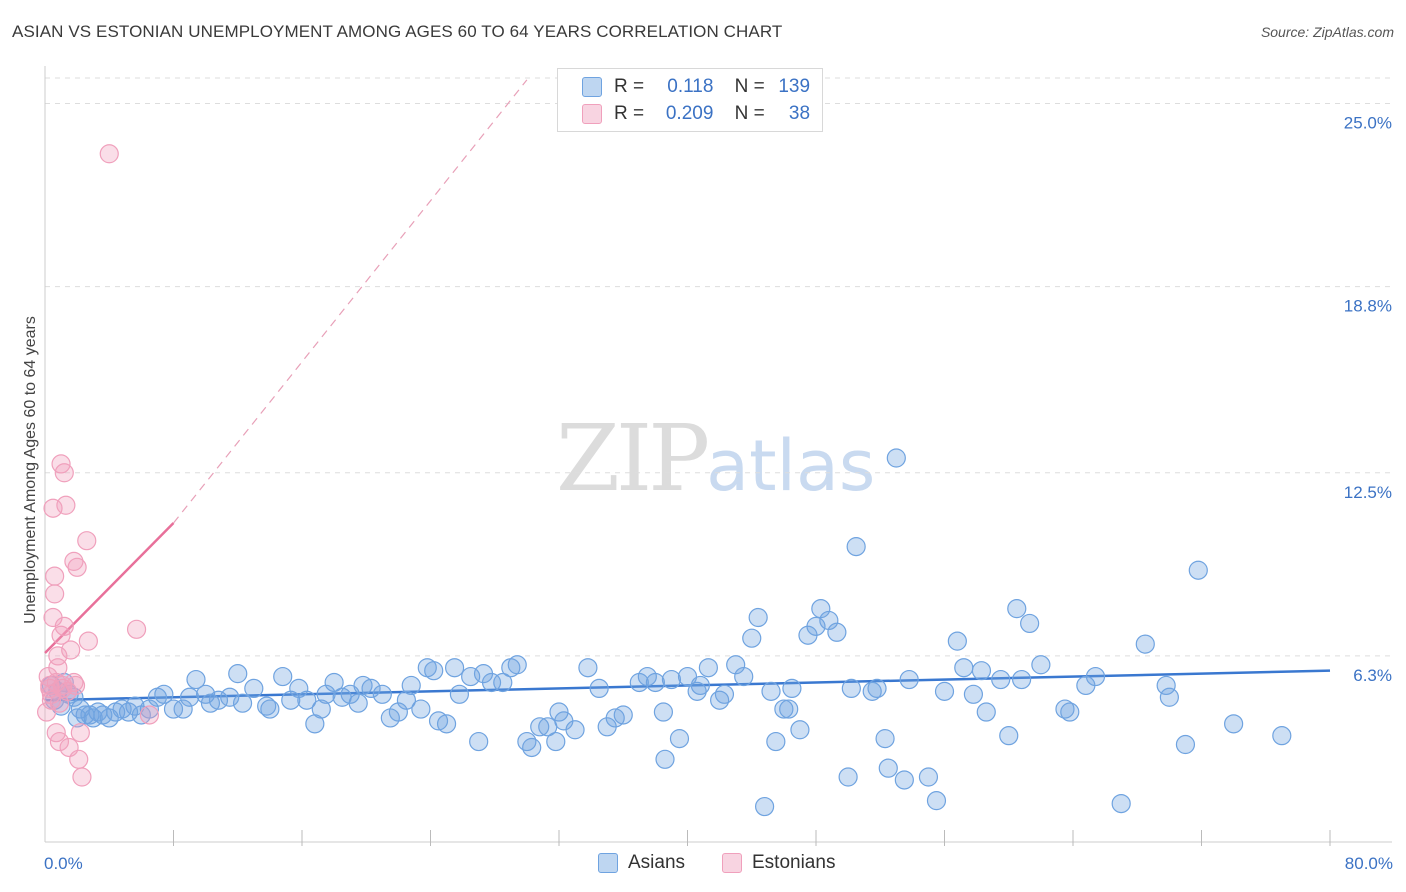  Describe the element at coordinates (1368, 492) in the screenshot. I see `y-tick-label: 12.5%` at that location.